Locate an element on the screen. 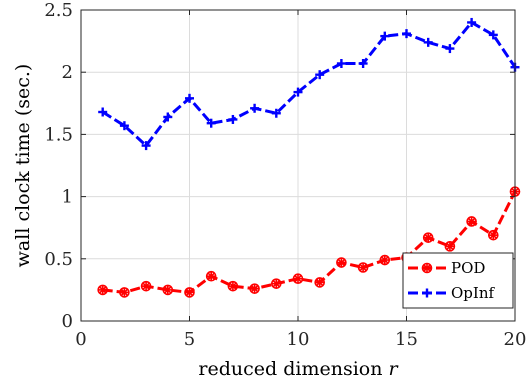 The image size is (527, 387). legend: POD OpInf is located at coordinates (458, 280).